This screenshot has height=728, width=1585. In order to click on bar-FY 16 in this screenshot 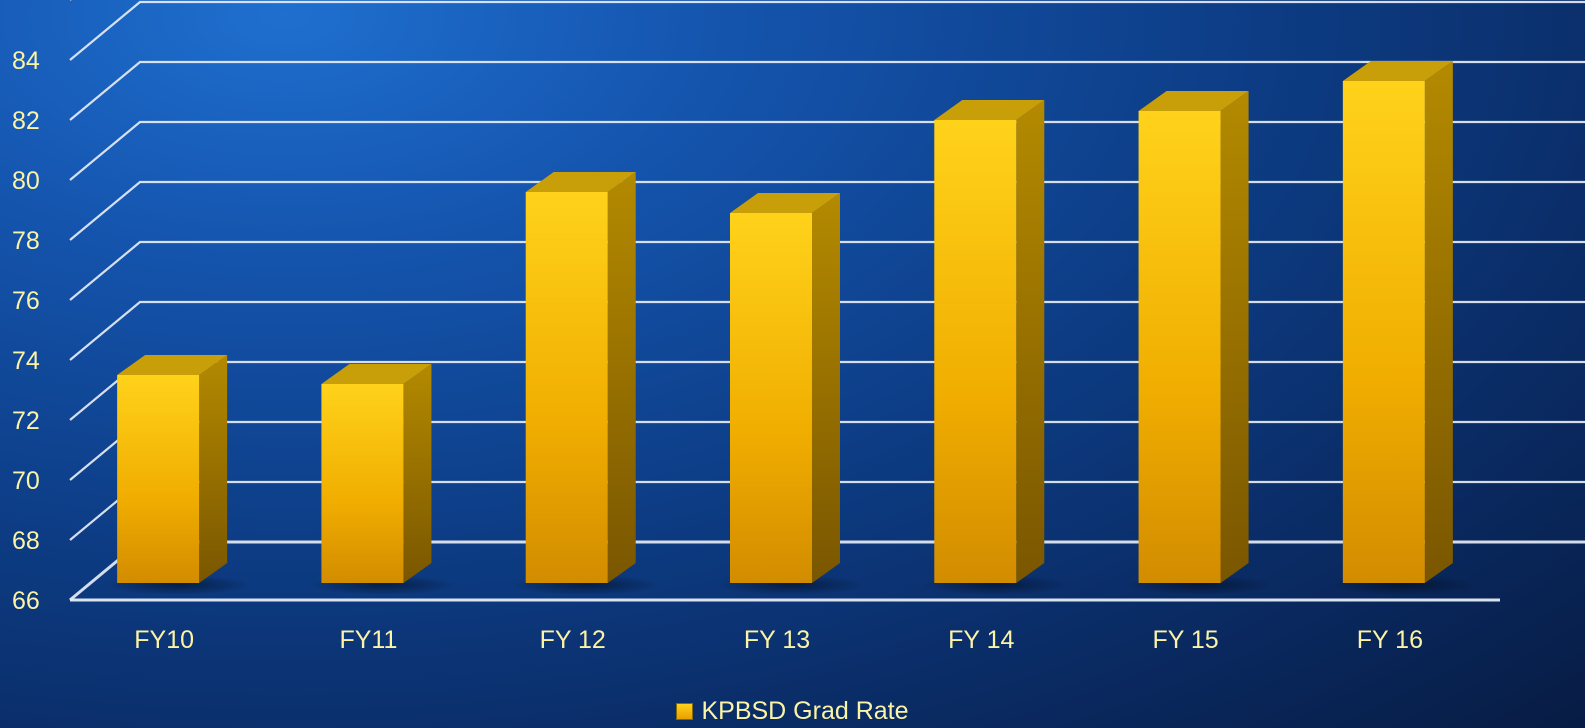, I will do `click(1383, 332)`.